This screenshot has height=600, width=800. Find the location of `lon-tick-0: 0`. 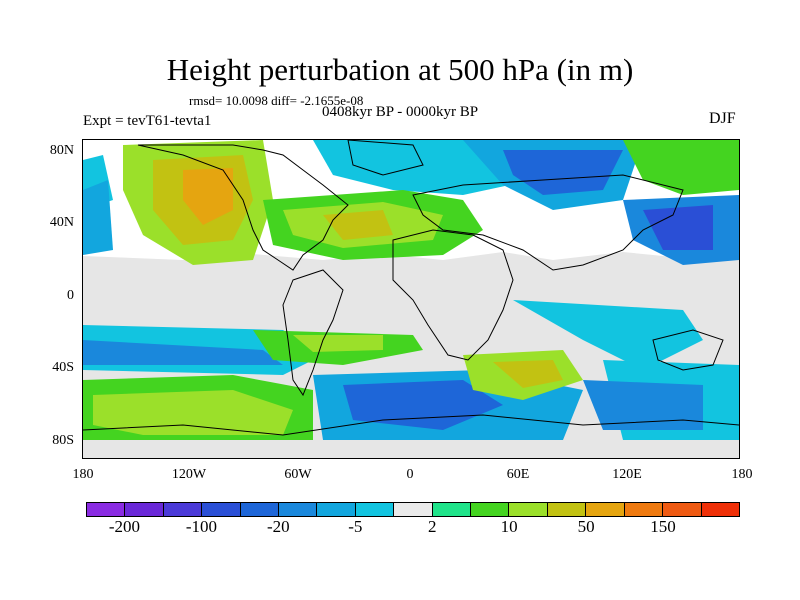

lon-tick-0: 0 is located at coordinates (410, 474).